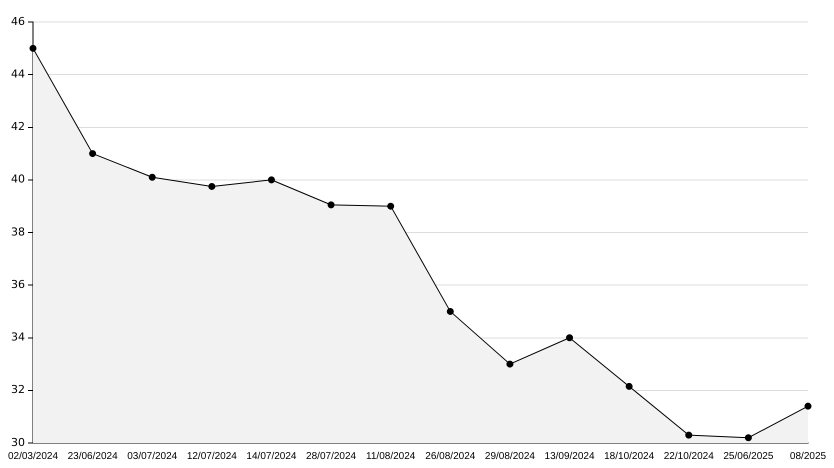 This screenshot has height=468, width=834. Describe the element at coordinates (17, 231) in the screenshot. I see `y-tick-label: 38` at that location.